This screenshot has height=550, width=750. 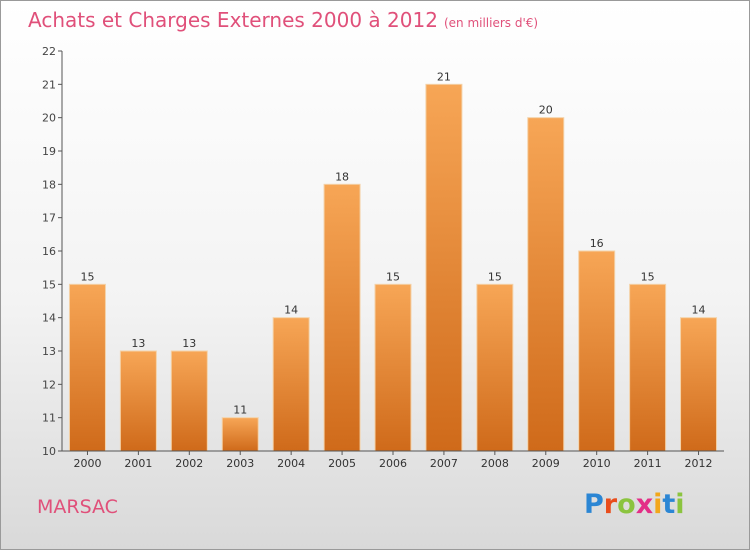 I want to click on data-label-2011: 15, so click(x=648, y=276).